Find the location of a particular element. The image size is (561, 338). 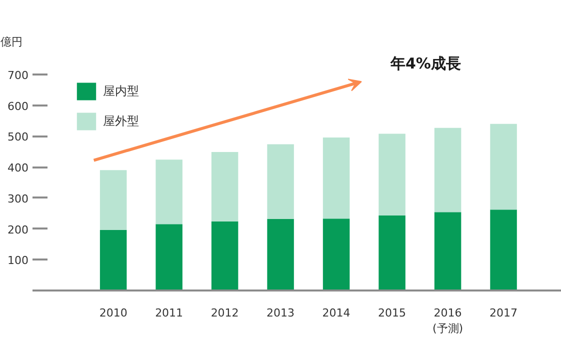

y-tick-label: 100 is located at coordinates (18, 261).